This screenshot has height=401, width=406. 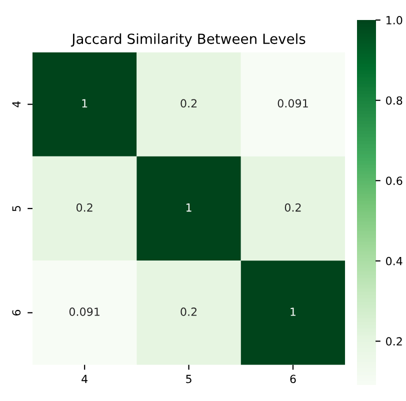 I want to click on color-bar-label: 0.2, so click(x=394, y=341).